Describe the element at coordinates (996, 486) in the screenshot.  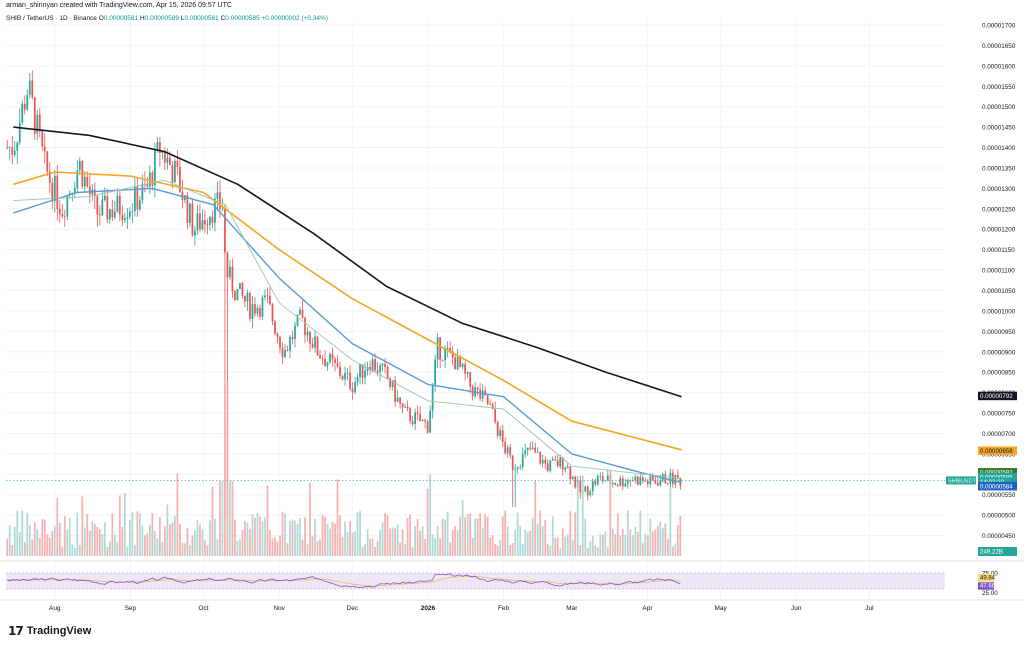
I see `price-label-text: 0.00000584` at that location.